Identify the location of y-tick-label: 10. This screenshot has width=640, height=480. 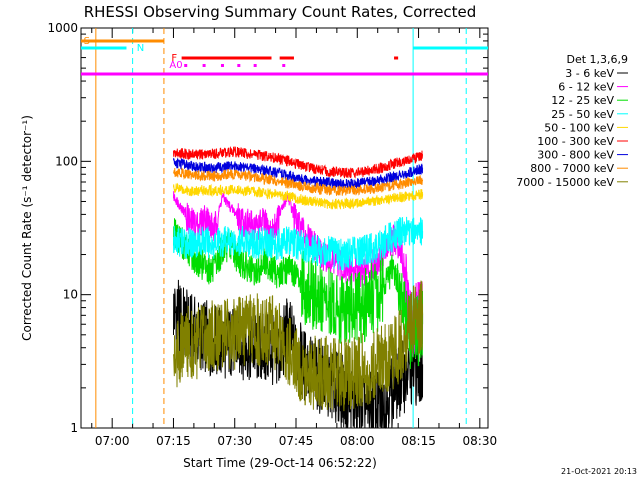
(70, 295).